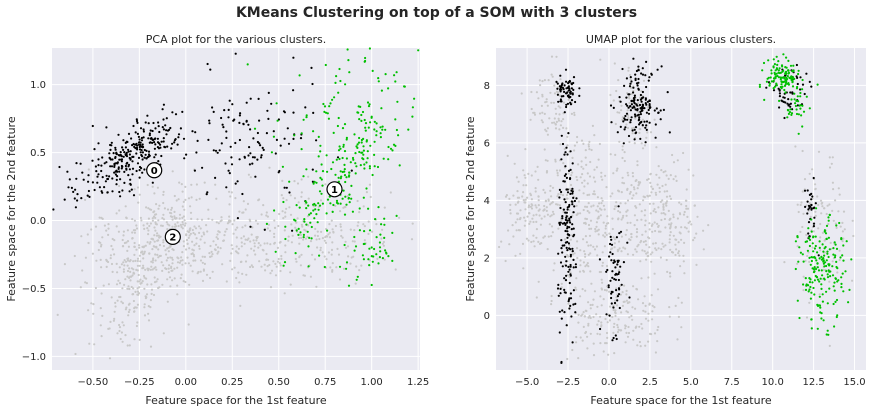  I want to click on centroid-2-marker: 2, so click(172, 236).